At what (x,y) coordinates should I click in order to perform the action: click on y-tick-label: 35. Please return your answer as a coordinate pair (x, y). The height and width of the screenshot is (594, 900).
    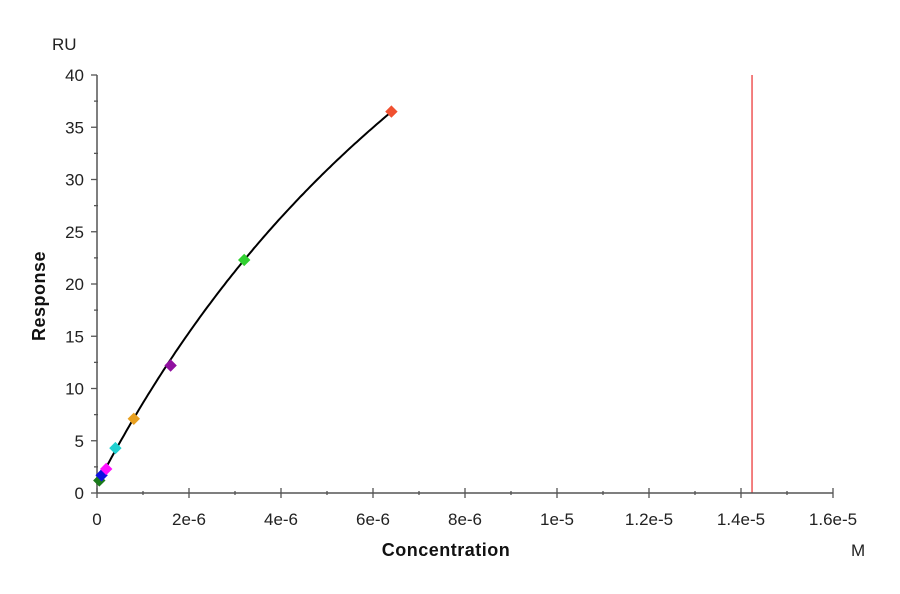
    Looking at the image, I should click on (74, 127).